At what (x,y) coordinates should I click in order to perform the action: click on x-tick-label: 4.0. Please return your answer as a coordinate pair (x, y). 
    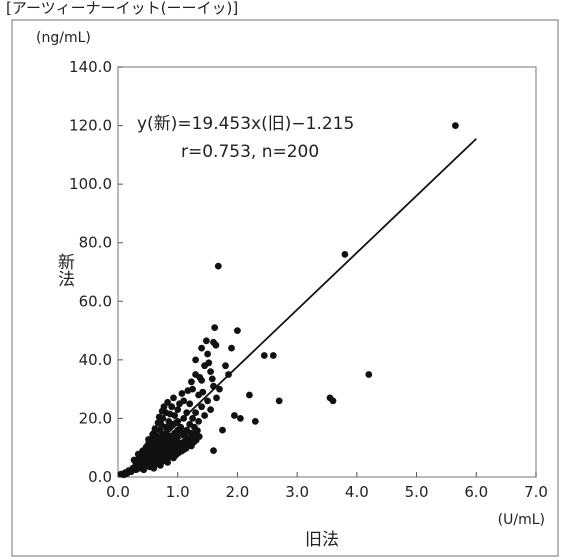
    Looking at the image, I should click on (357, 492).